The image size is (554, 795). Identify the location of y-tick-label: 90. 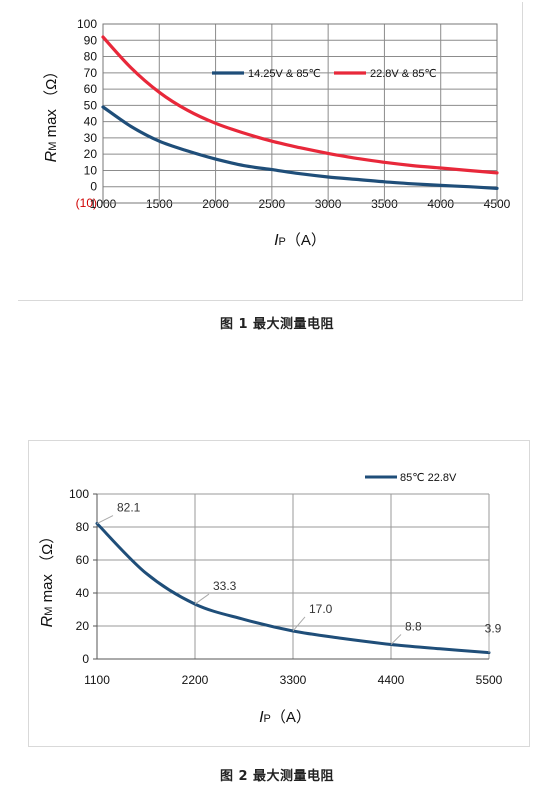
(91, 40).